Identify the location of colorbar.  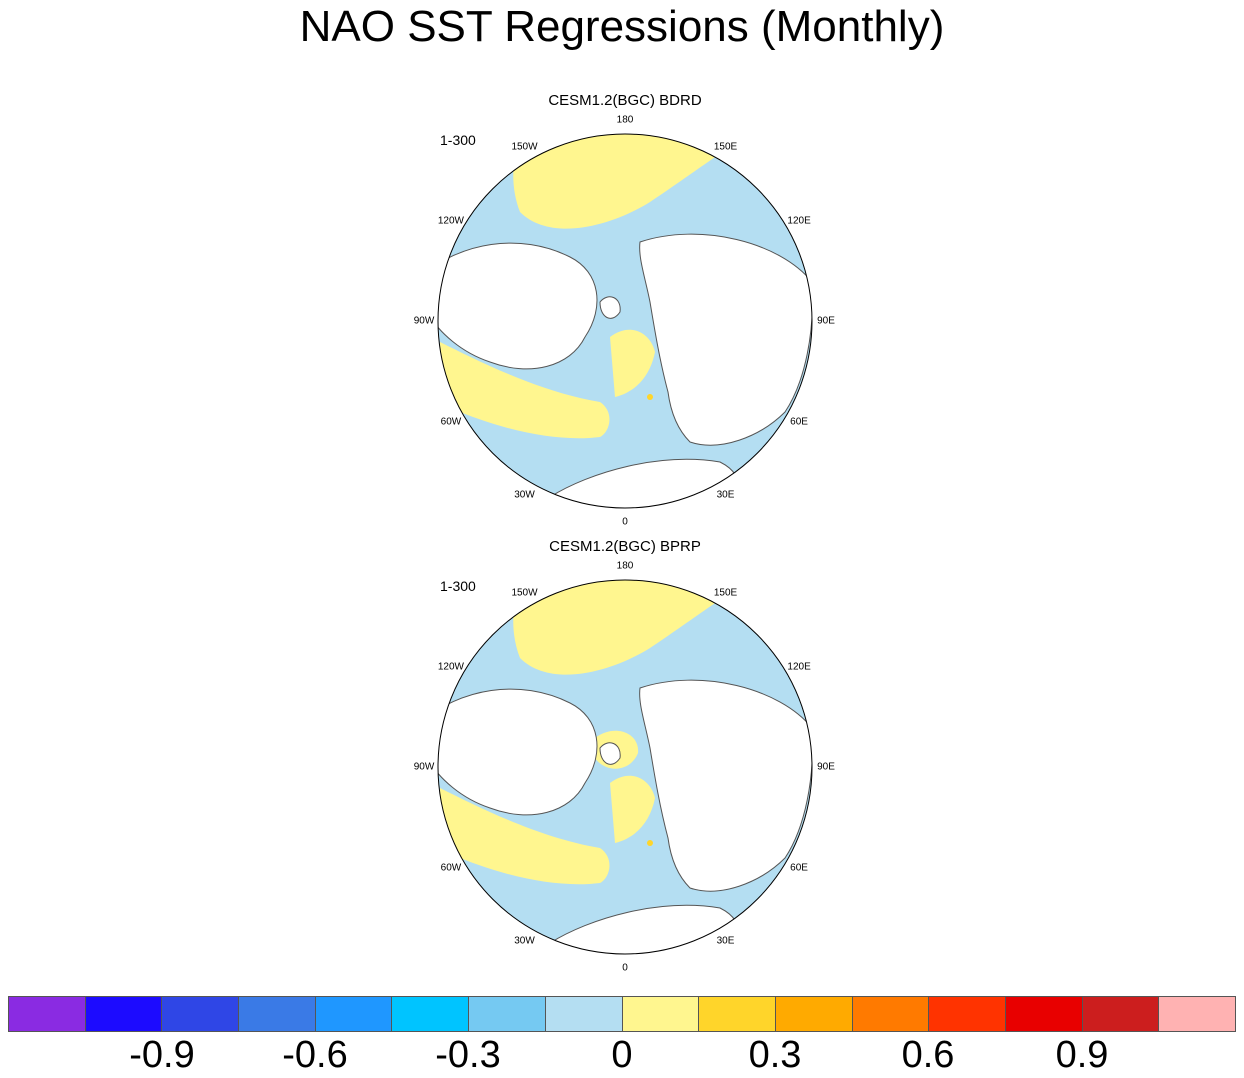
(622, 1014).